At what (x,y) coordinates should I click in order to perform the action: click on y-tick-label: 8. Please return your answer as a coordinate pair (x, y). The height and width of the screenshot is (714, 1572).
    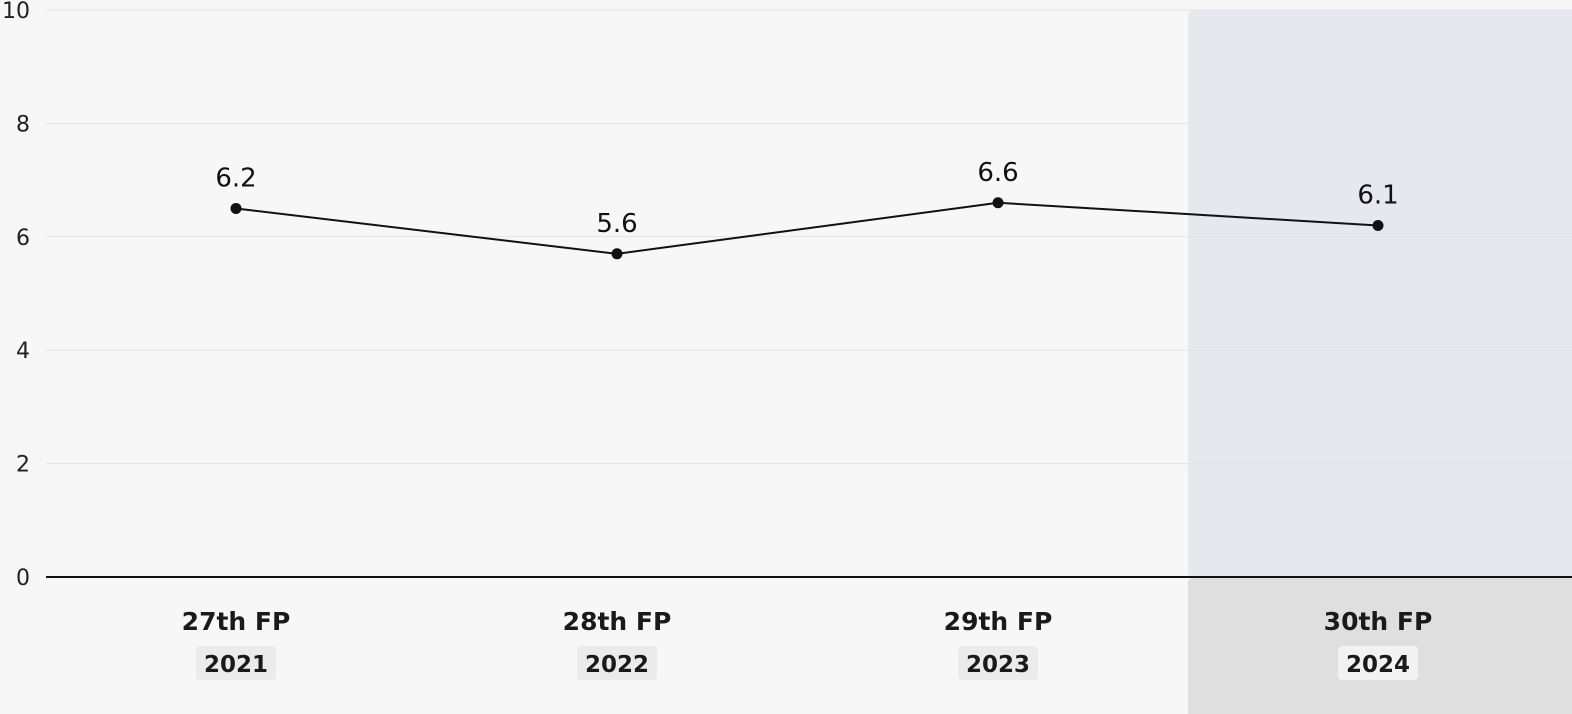
    Looking at the image, I should click on (23, 124).